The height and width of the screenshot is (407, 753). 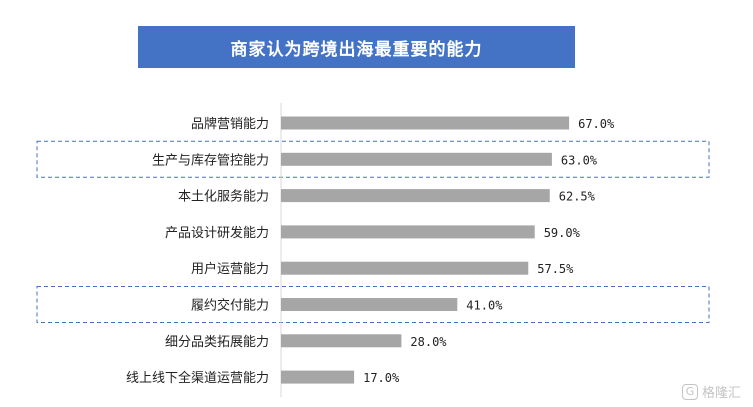 What do you see at coordinates (230, 306) in the screenshot?
I see `category-label: 履约交付能力` at bounding box center [230, 306].